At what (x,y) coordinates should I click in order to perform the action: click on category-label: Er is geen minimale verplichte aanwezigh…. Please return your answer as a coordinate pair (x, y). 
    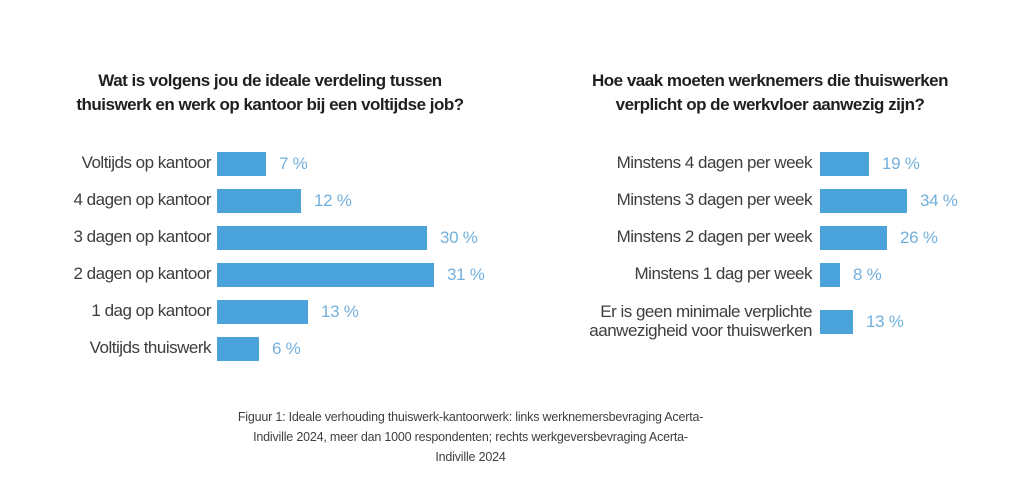
    Looking at the image, I should click on (700, 321).